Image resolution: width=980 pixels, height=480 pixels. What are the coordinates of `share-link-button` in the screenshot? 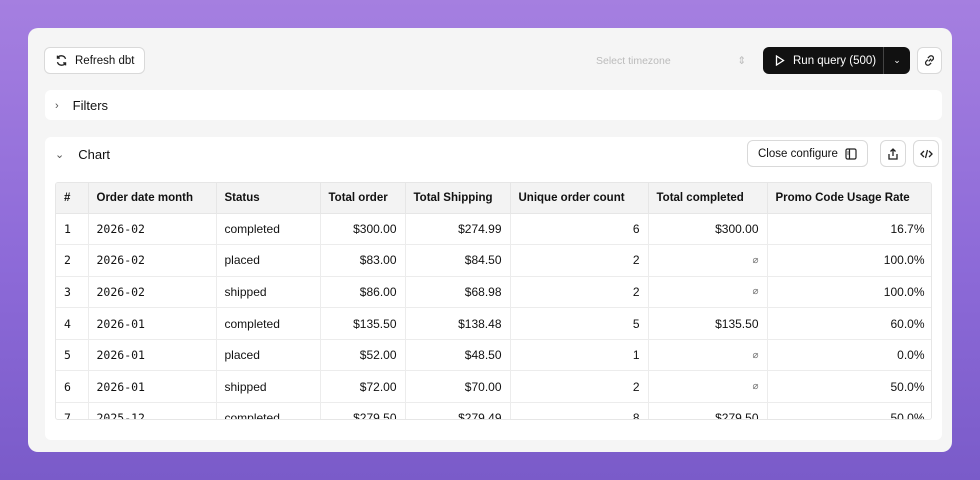 It's located at (929, 60).